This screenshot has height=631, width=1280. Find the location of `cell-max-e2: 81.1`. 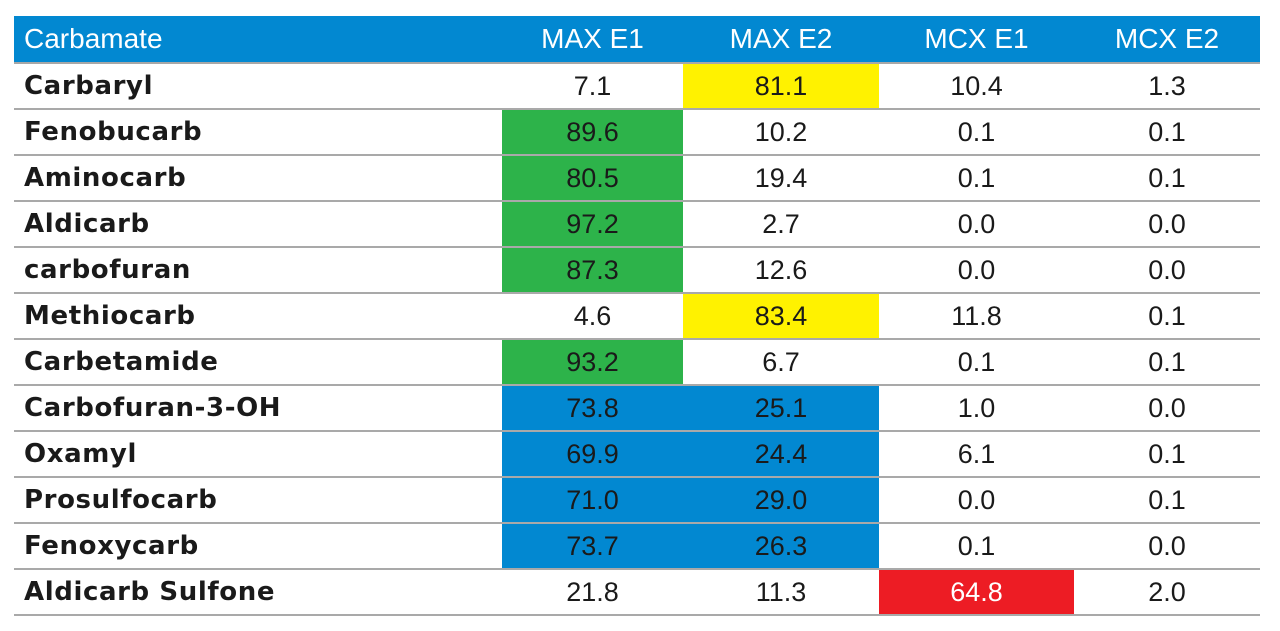

cell-max-e2: 81.1 is located at coordinates (781, 86).